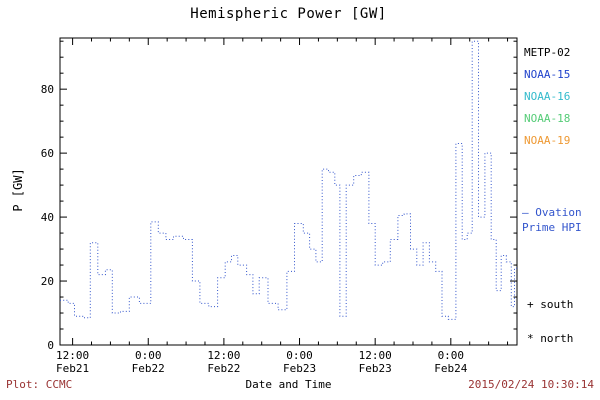  What do you see at coordinates (552, 227) in the screenshot?
I see `ovation-label-line2: Prime HPI` at bounding box center [552, 227].